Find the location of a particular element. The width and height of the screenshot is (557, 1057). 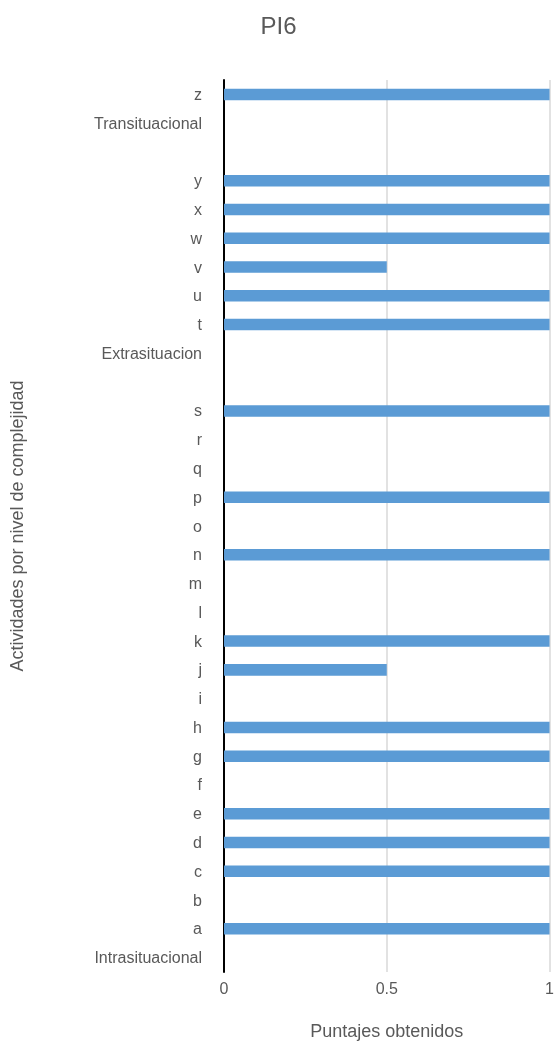

y-tick-label: c is located at coordinates (198, 871).